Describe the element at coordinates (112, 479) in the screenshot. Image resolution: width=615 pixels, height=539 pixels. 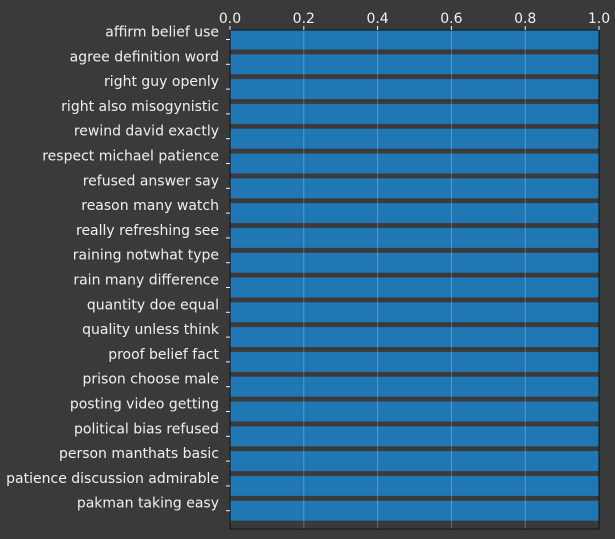
I see `category-label-19: patience discussion admirable` at that location.